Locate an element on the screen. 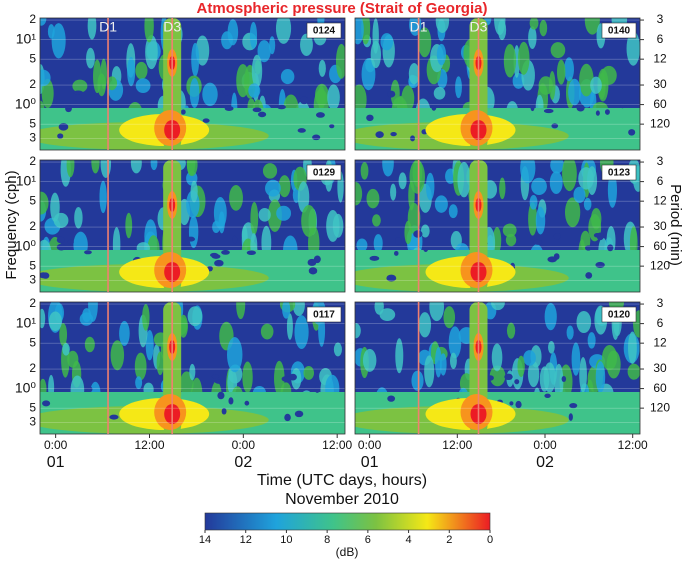 This screenshot has height=561, width=685. y2-tick-label: 120 is located at coordinates (660, 123).